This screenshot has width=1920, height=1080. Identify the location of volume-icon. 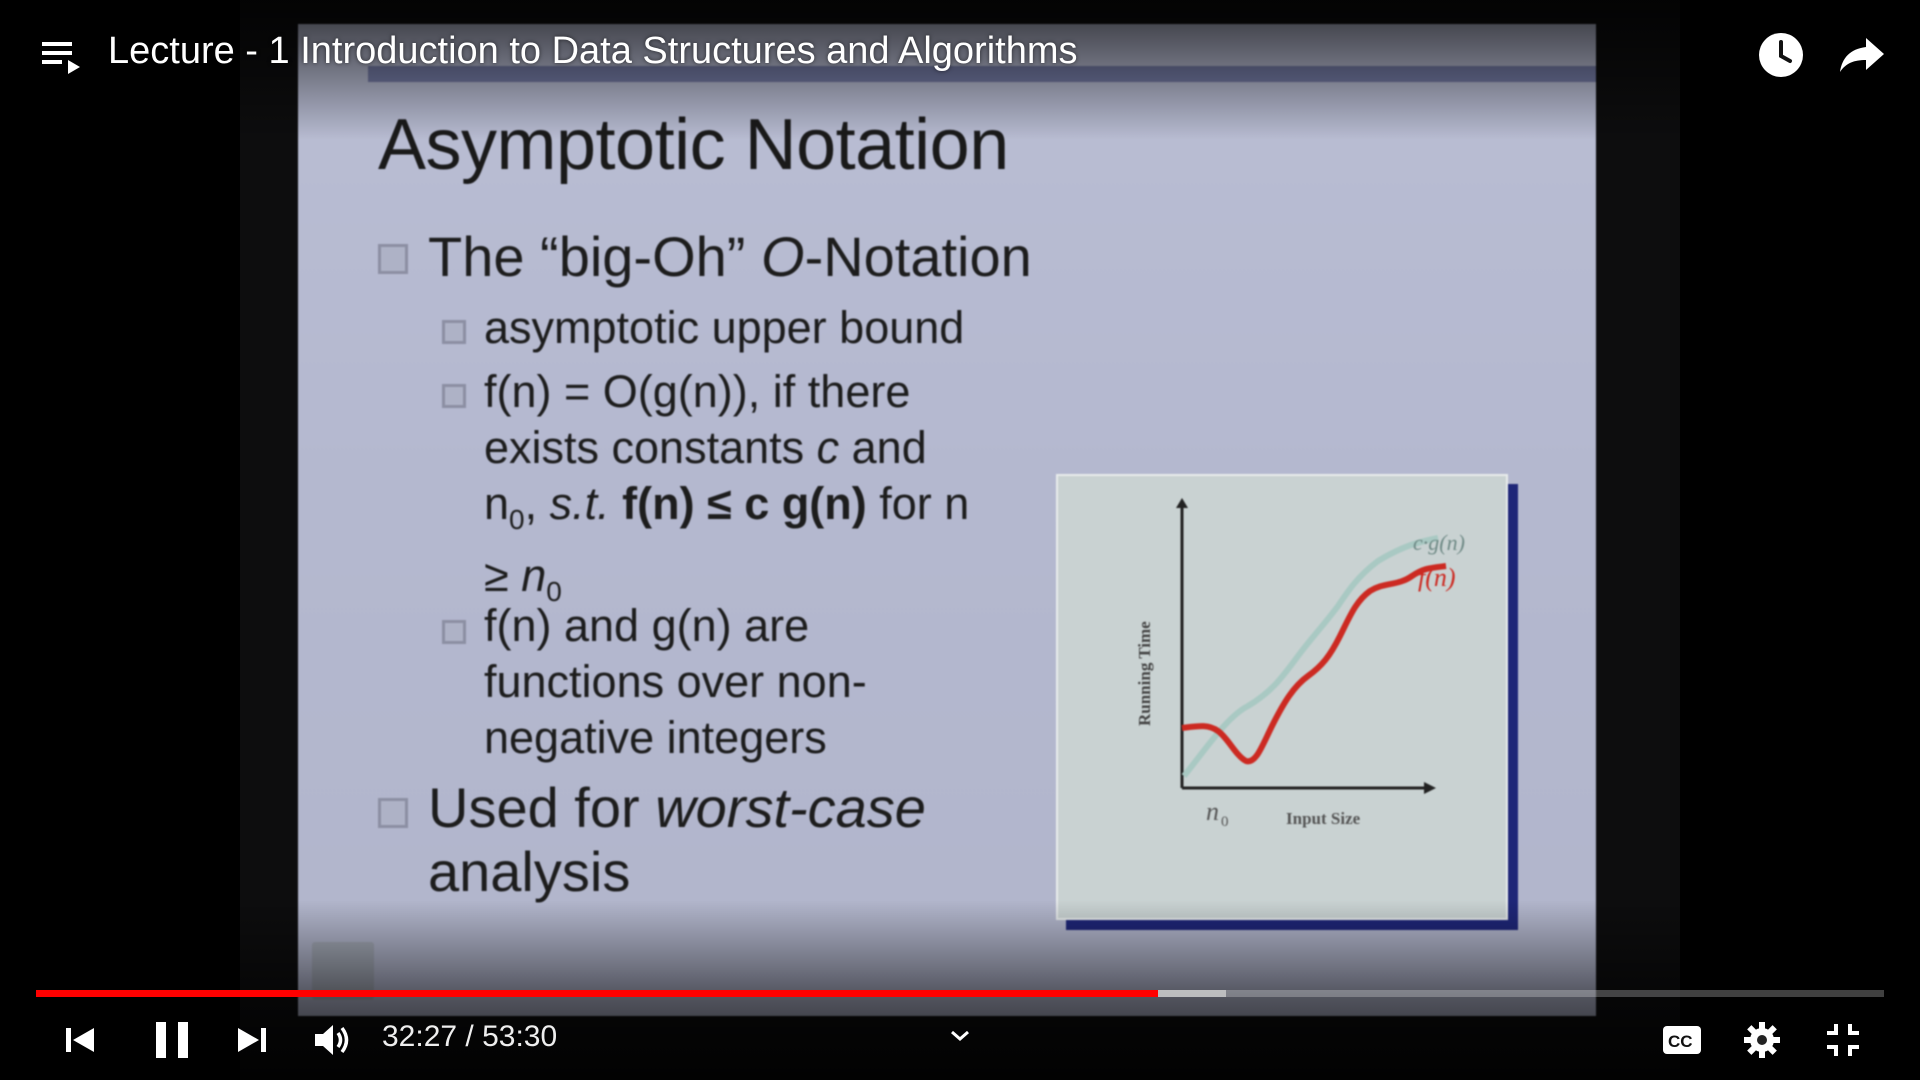
(332, 1040).